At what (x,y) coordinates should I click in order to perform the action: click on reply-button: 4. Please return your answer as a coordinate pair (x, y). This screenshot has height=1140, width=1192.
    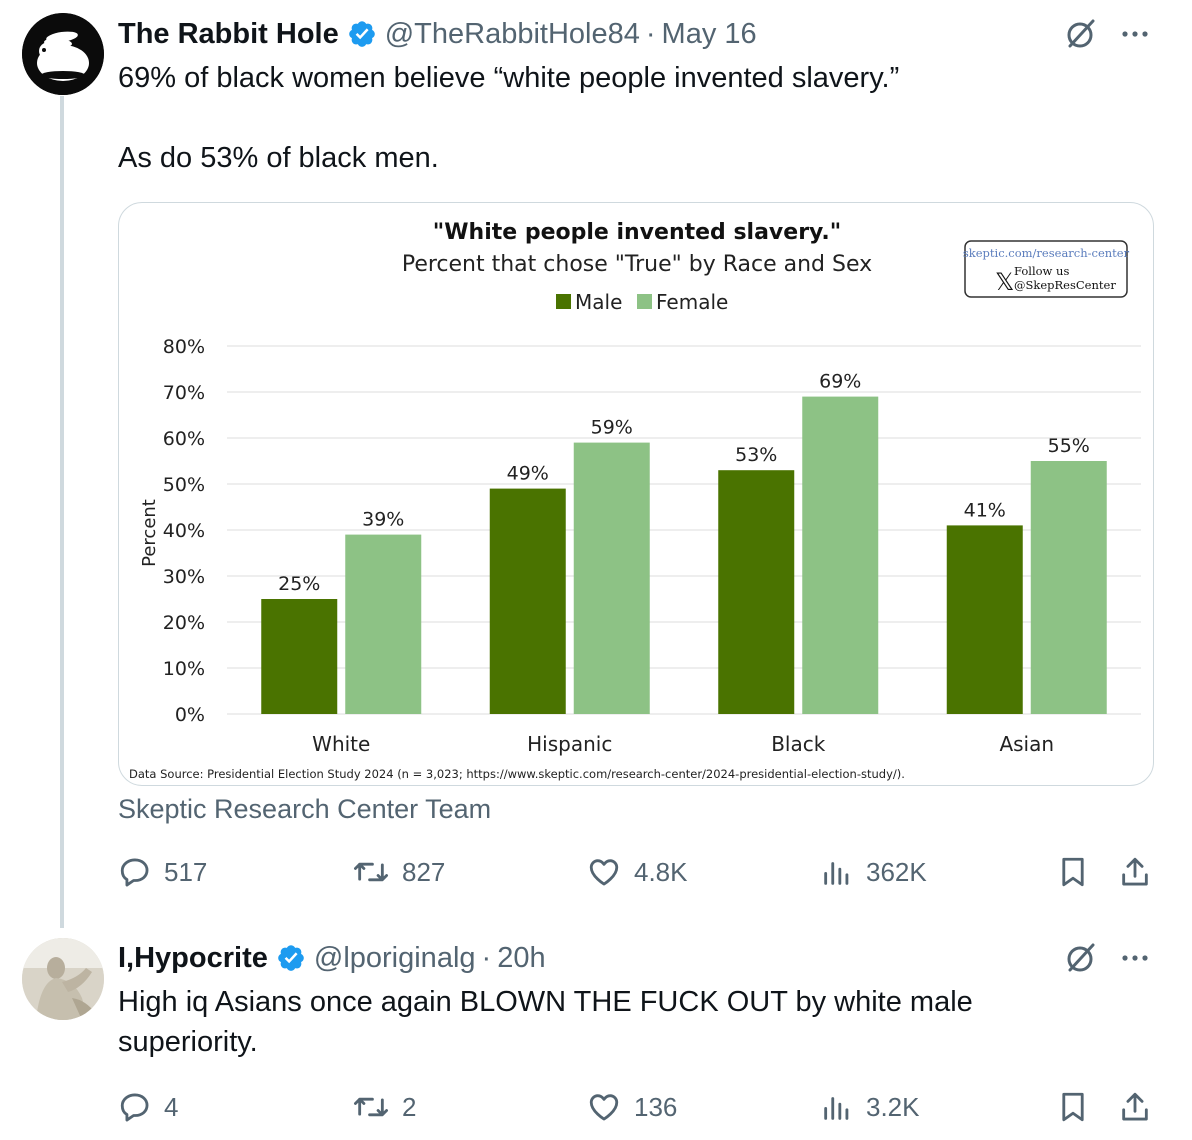
    Looking at the image, I should click on (148, 1107).